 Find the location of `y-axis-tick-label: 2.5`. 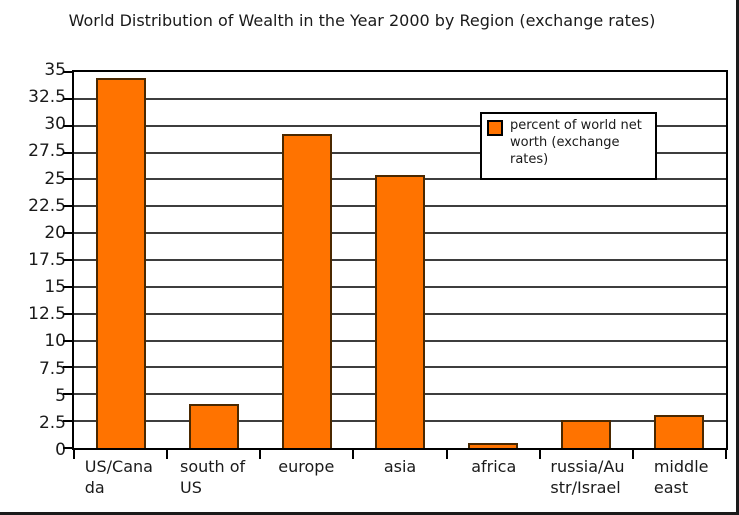

y-axis-tick-label: 2.5 is located at coordinates (52, 422).